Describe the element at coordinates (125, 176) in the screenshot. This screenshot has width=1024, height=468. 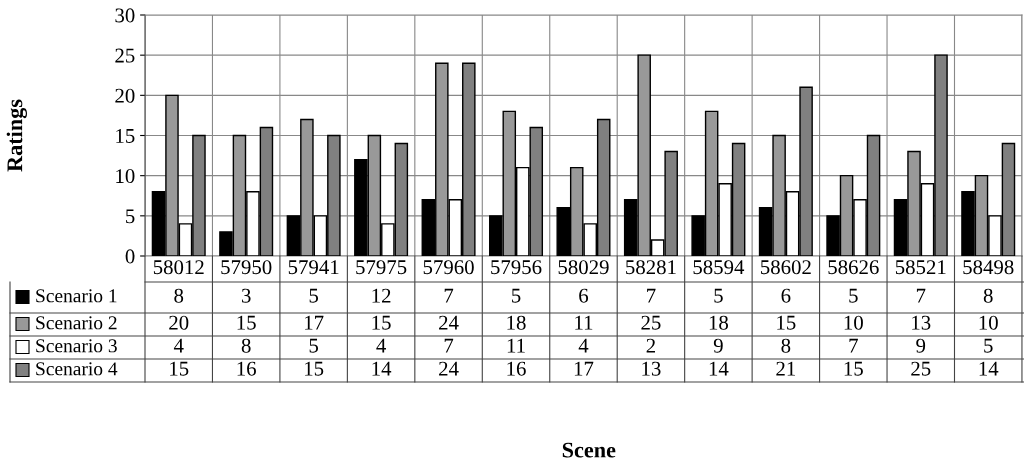
I see `y-tick-label: 10` at that location.